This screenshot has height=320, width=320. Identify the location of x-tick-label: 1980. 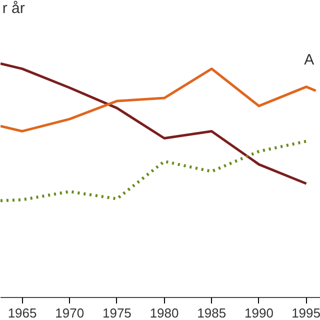
(164, 313).